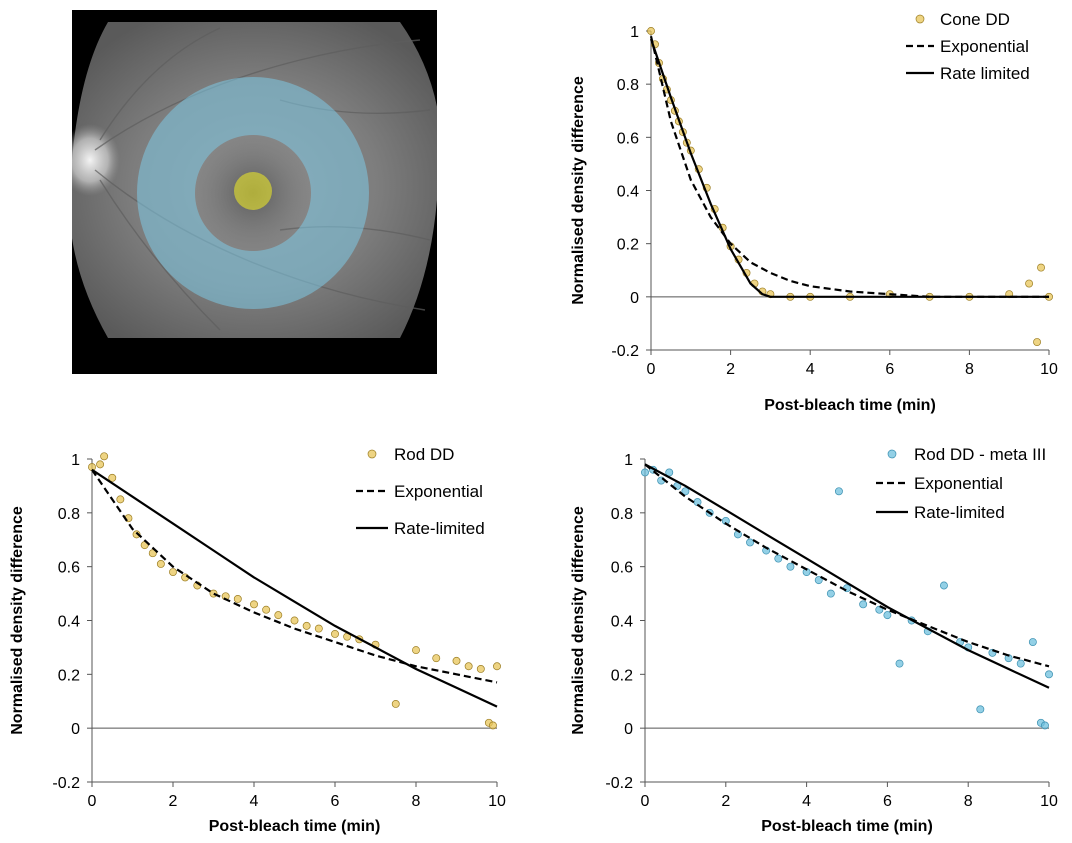  I want to click on fundus-image, so click(254, 192).